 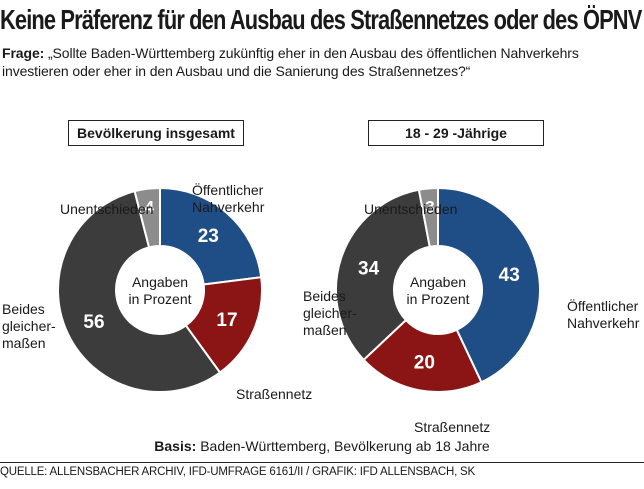 What do you see at coordinates (369, 268) in the screenshot?
I see `data-label: 34` at bounding box center [369, 268].